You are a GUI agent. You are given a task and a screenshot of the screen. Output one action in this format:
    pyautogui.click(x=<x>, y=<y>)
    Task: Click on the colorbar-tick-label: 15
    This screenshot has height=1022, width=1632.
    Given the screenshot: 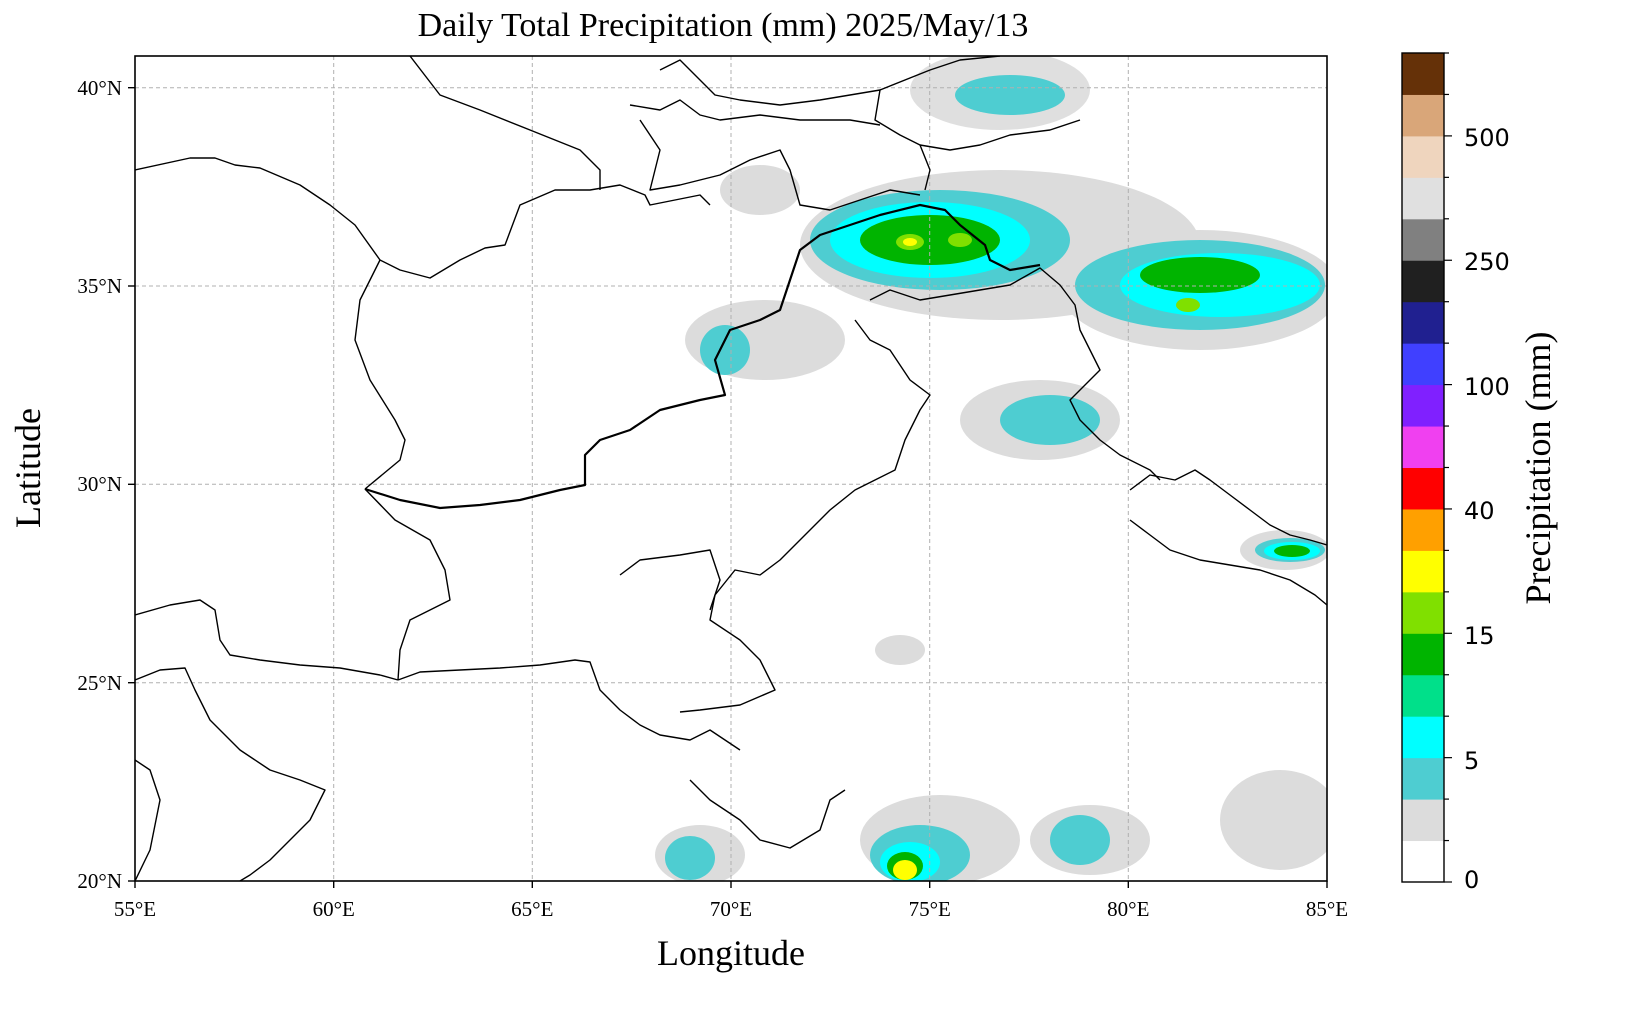 What is the action you would take?
    pyautogui.click(x=1479, y=636)
    